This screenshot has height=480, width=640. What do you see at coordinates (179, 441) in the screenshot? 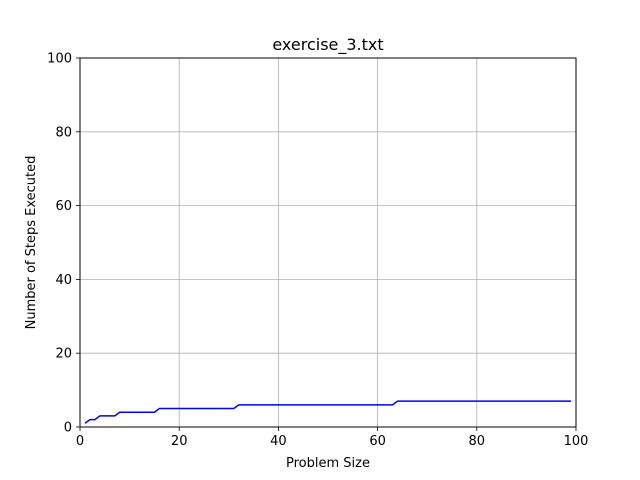
I see `x-tick-label: 20` at bounding box center [179, 441].